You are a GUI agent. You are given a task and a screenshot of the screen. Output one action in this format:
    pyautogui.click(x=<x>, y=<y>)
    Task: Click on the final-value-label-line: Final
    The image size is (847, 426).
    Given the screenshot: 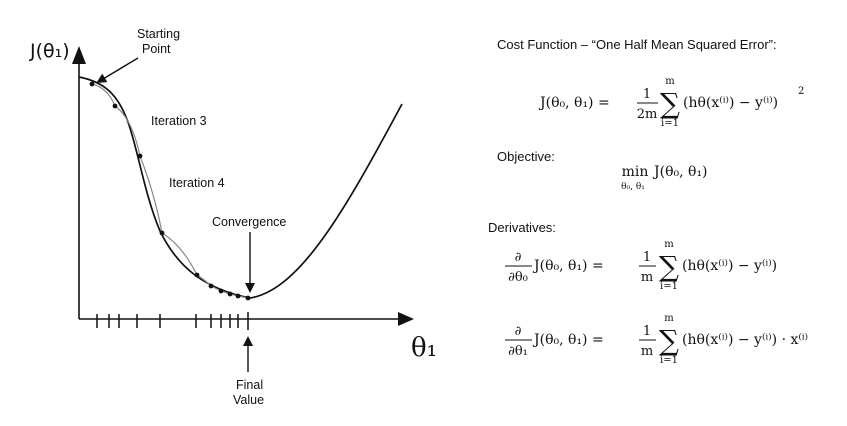 What is the action you would take?
    pyautogui.click(x=249, y=385)
    